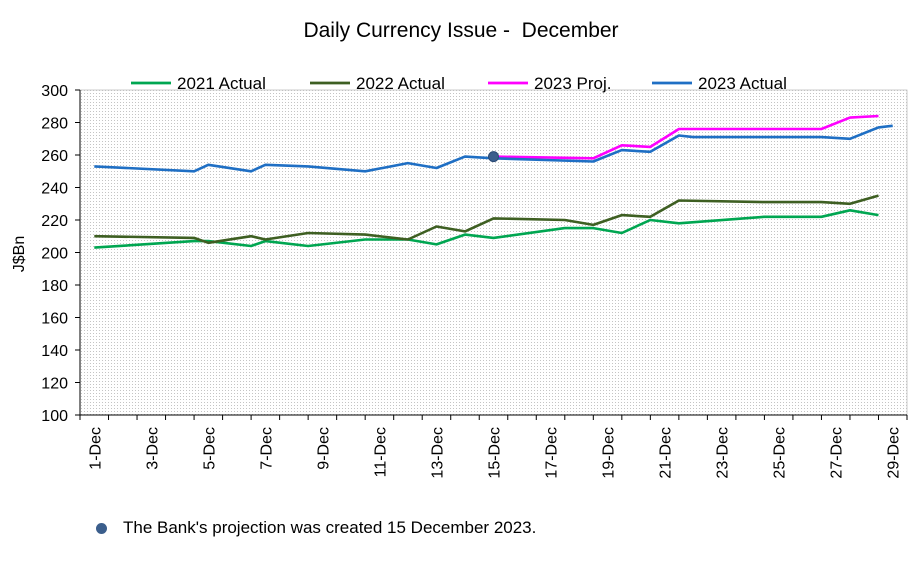  What do you see at coordinates (723, 453) in the screenshot?
I see `x-tick-label: 23-Dec` at bounding box center [723, 453].